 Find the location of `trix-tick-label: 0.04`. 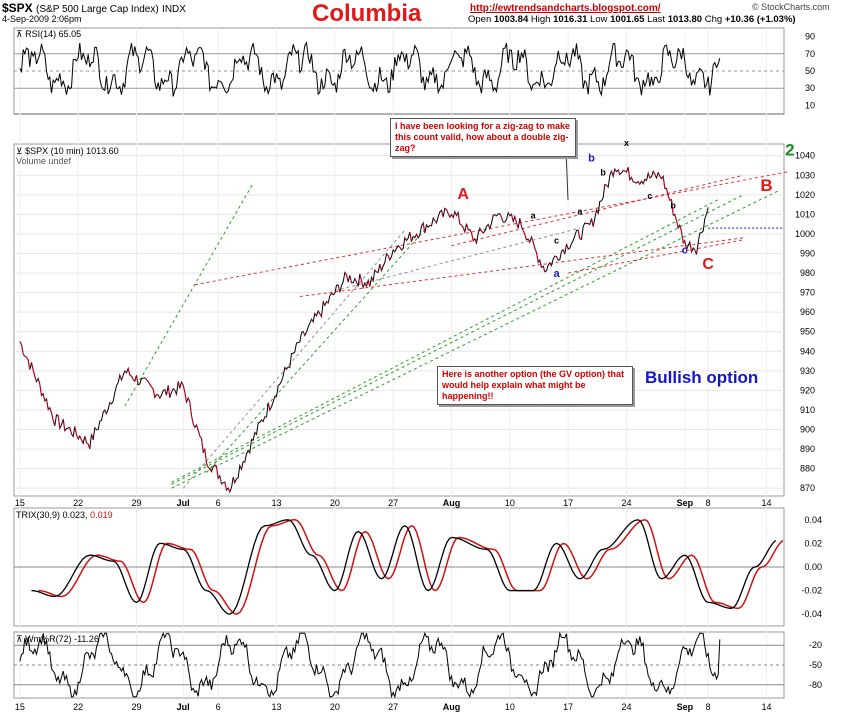

trix-tick-label: 0.04 is located at coordinates (813, 520).